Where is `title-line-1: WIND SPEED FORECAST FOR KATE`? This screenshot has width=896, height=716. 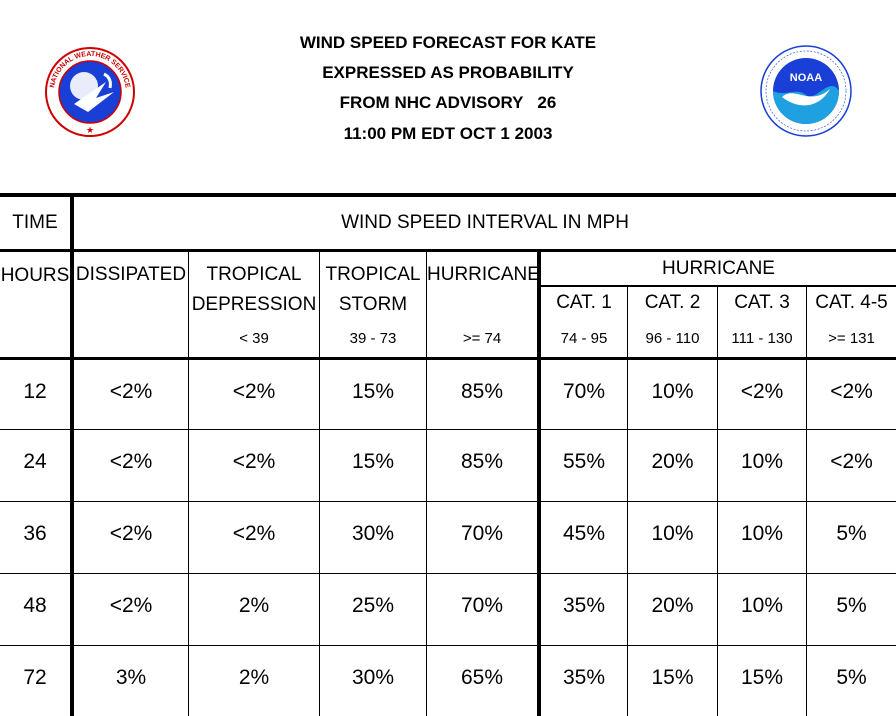
title-line-1: WIND SPEED FORECAST FOR KATE is located at coordinates (448, 42).